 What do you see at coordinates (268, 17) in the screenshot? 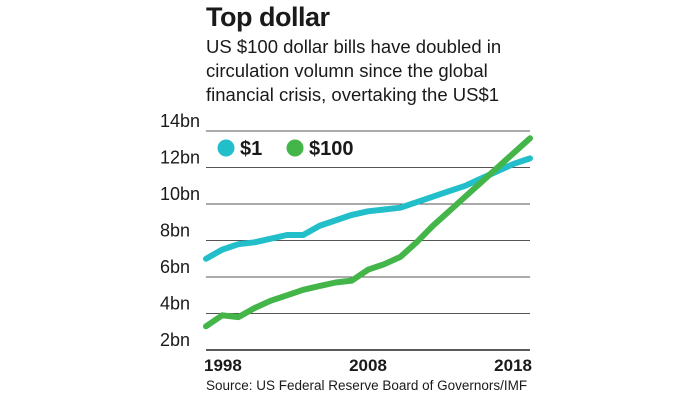
I see `chart-title: Top dollar` at bounding box center [268, 17].